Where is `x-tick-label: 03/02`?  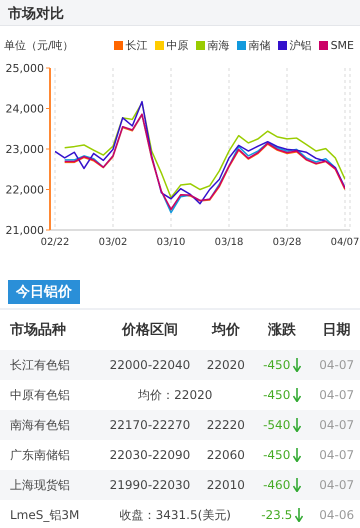 x-tick-label: 03/02 is located at coordinates (113, 242).